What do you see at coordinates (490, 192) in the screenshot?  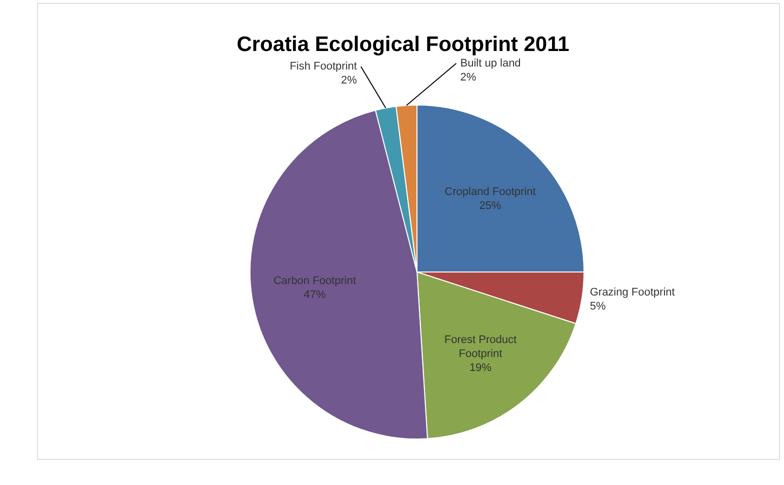 I see `slice-label: Cropland Footprint` at bounding box center [490, 192].